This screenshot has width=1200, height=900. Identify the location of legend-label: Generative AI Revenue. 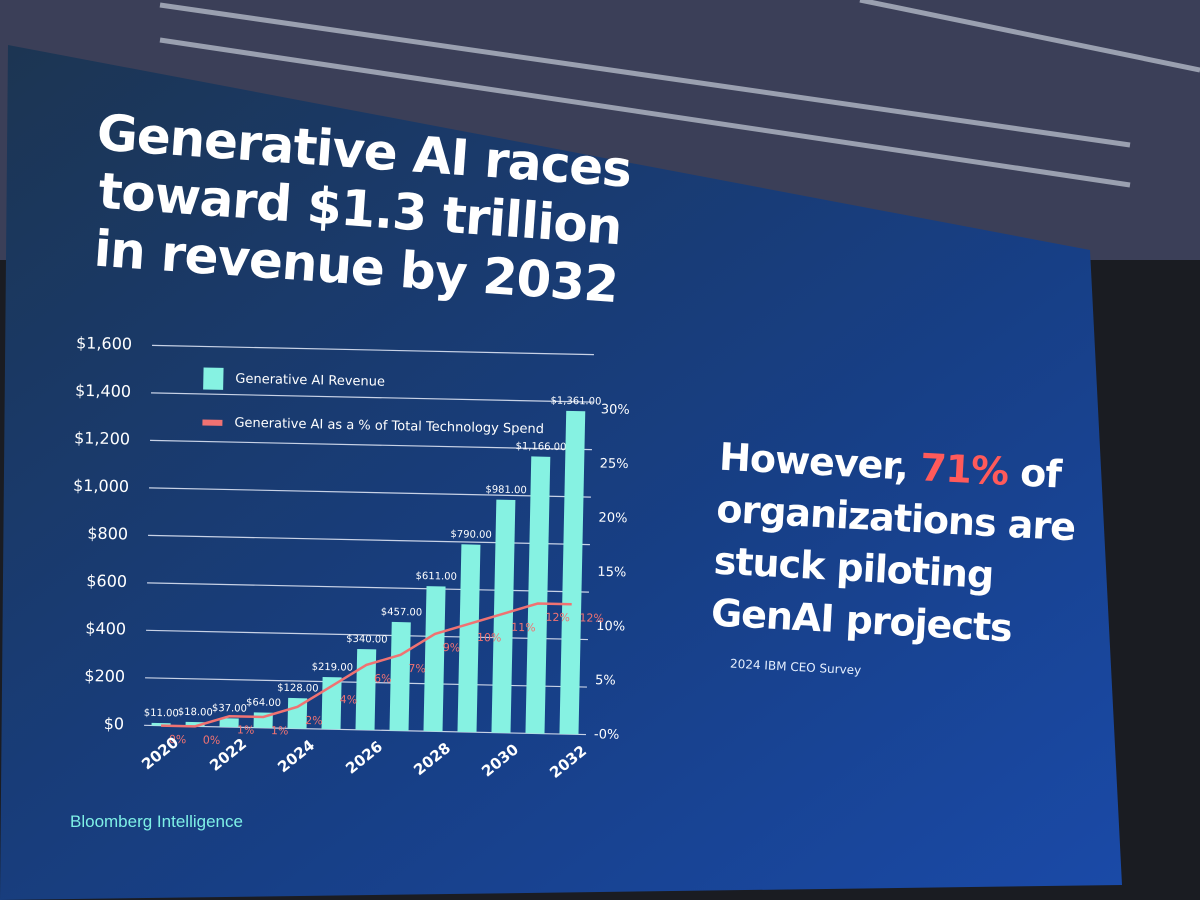
(310, 381).